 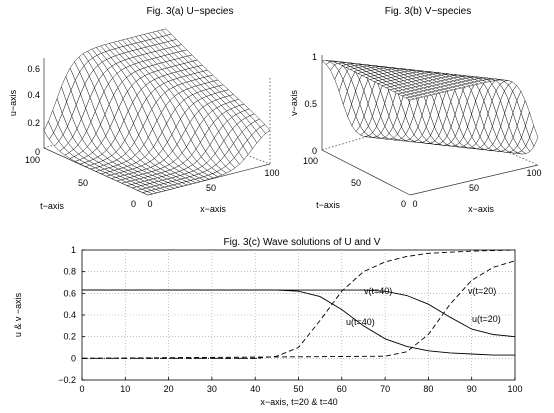 I want to click on annotation-u-t20: u(t=20), so click(x=486, y=319).